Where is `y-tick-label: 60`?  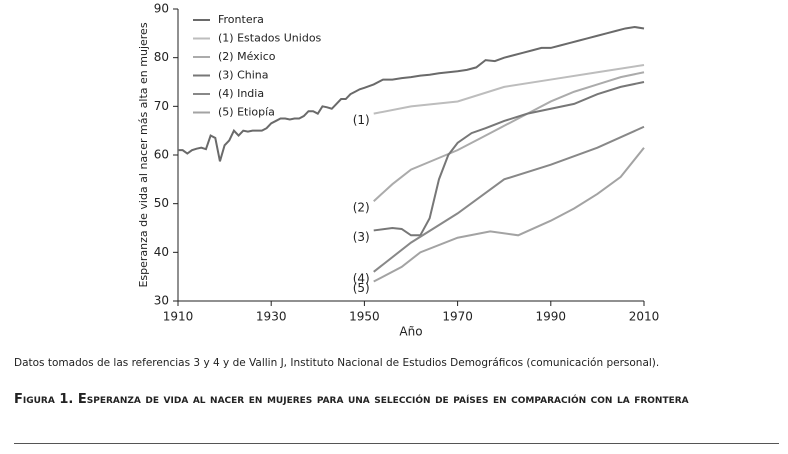
y-tick-label: 60 is located at coordinates (161, 155).